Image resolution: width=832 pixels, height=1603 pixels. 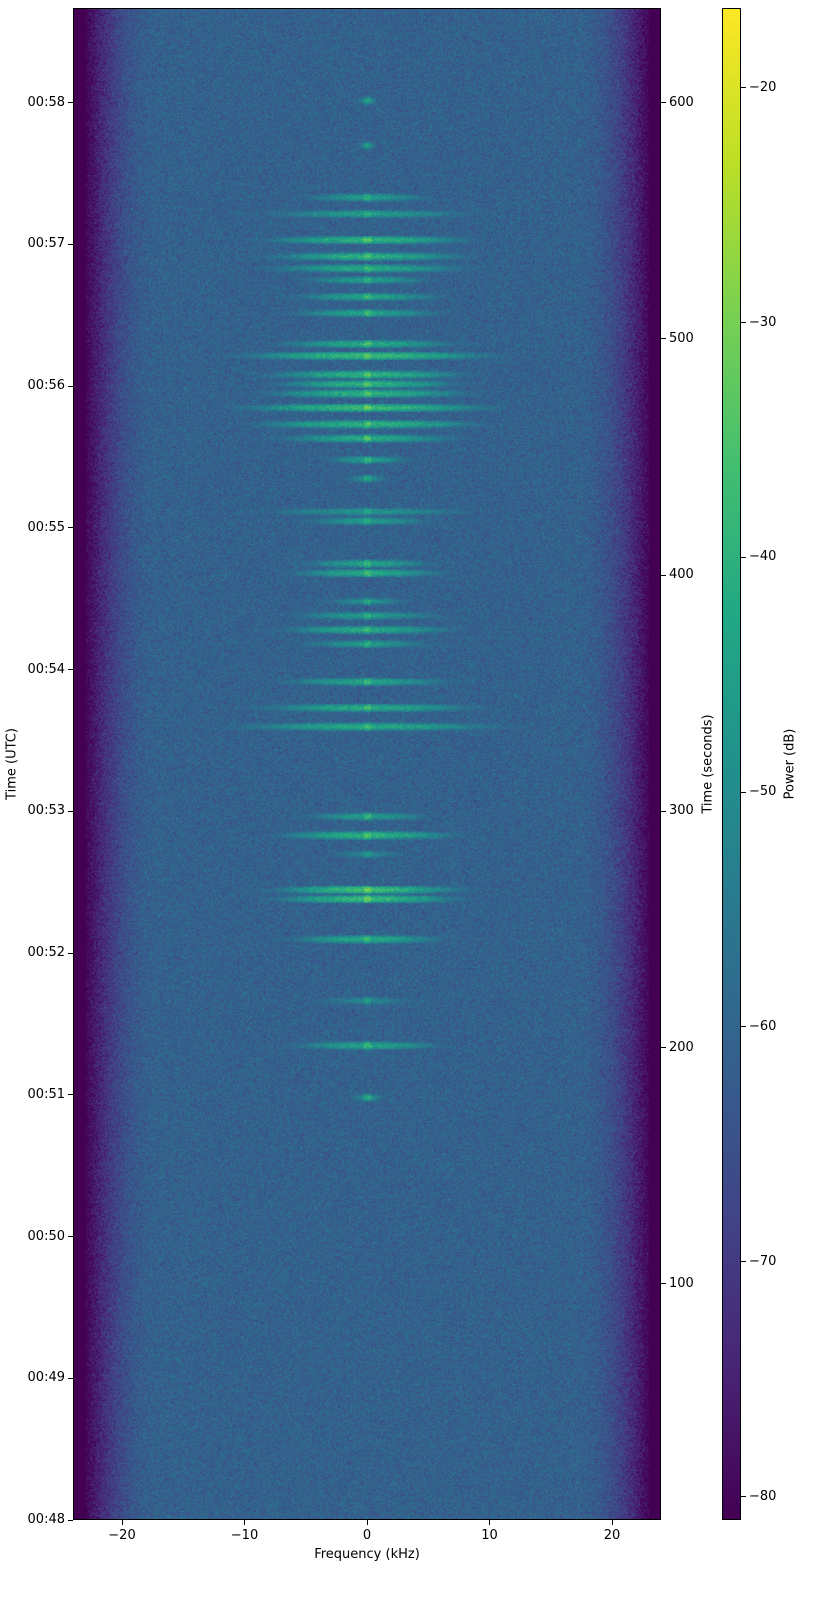 What do you see at coordinates (46, 1519) in the screenshot?
I see `left-y-tick-label: 00:48` at bounding box center [46, 1519].